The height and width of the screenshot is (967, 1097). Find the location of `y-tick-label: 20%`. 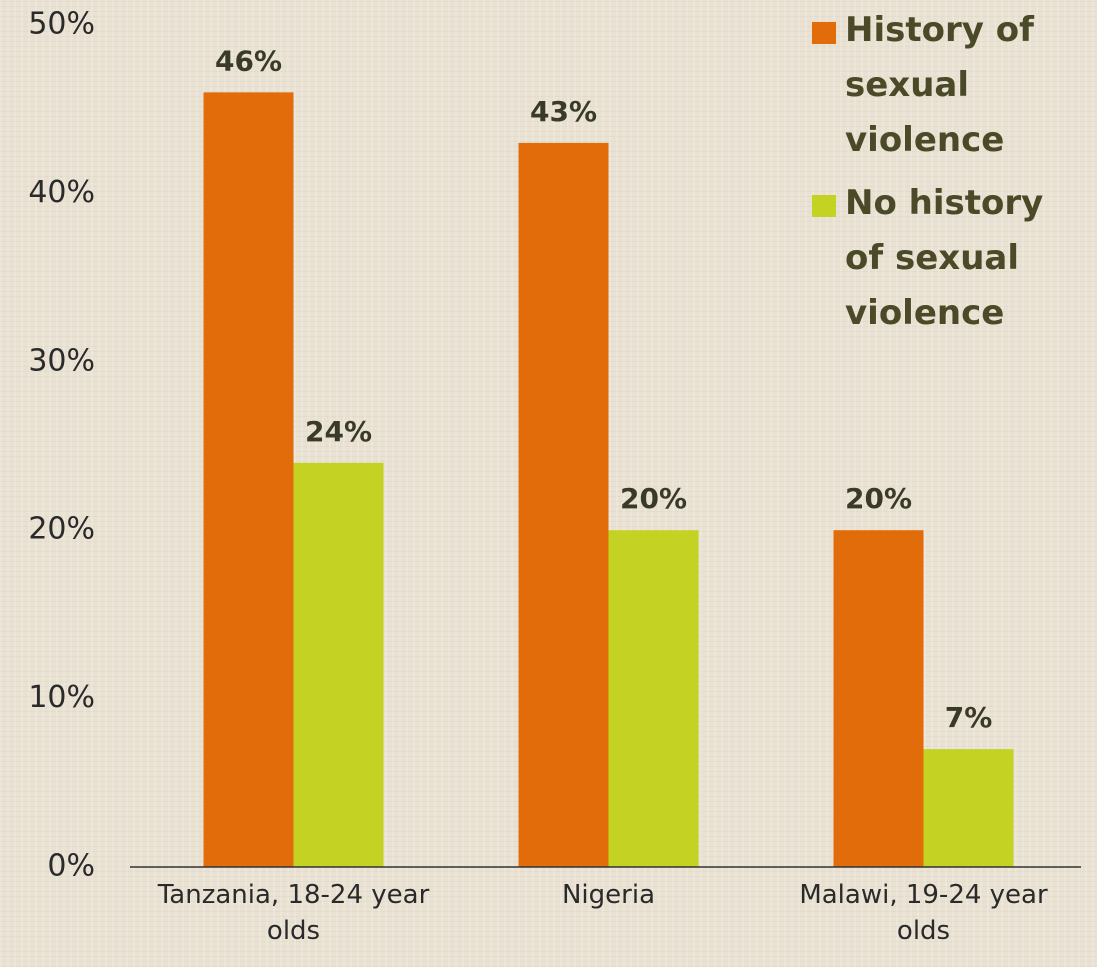

y-tick-label: 20% is located at coordinates (61, 529).